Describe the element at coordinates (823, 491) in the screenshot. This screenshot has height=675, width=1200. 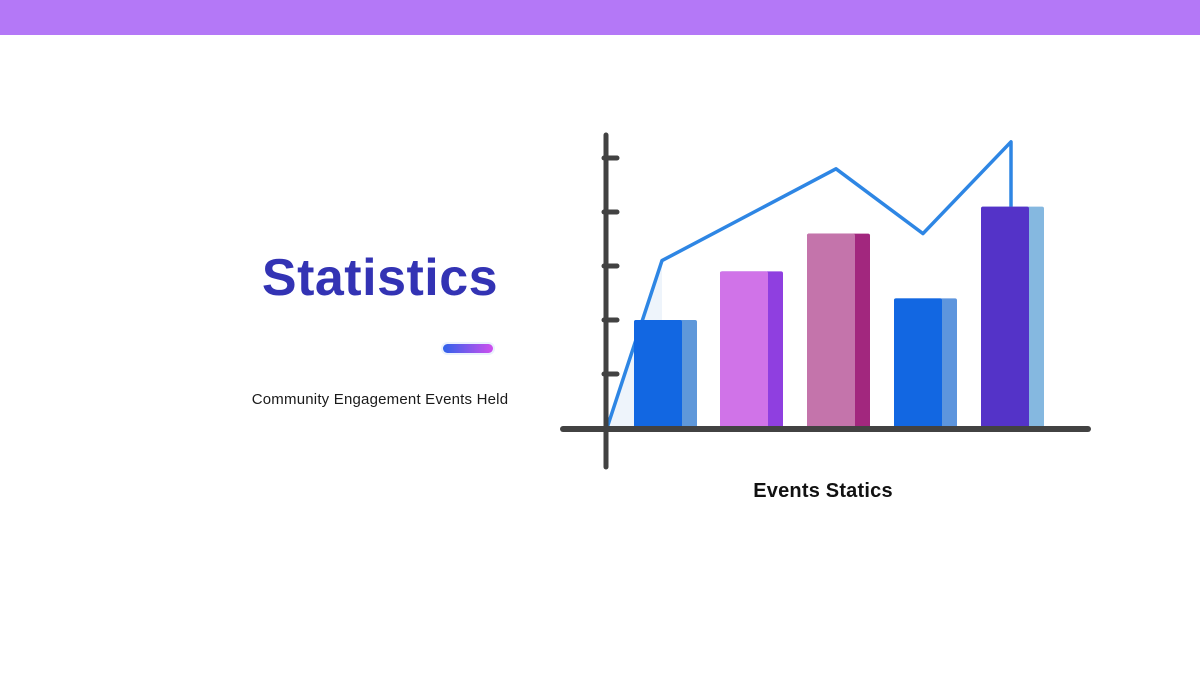
I see `chart-caption: Events Statics` at that location.